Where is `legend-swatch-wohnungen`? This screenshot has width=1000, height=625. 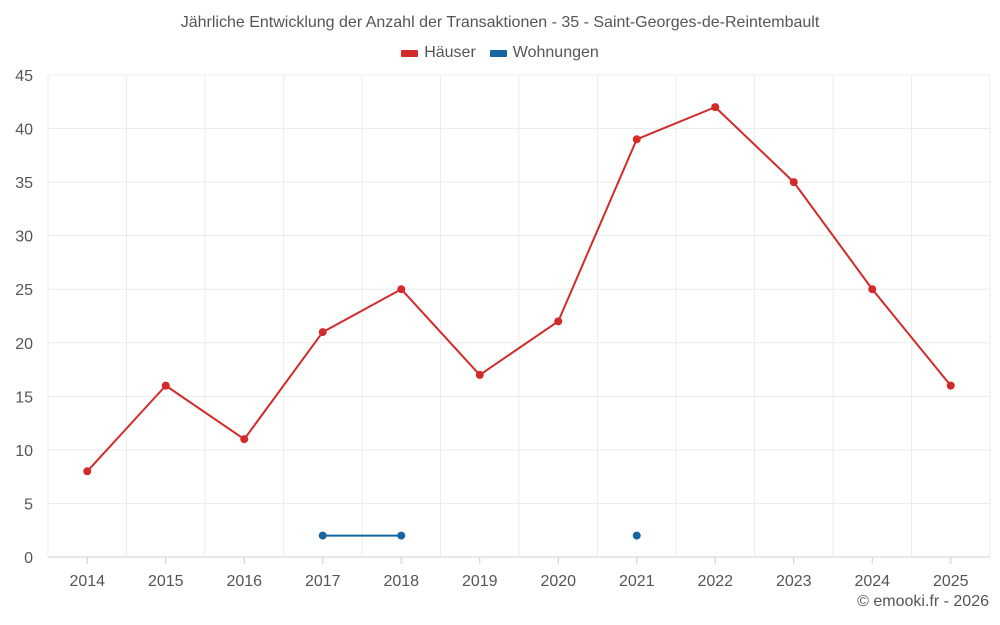
legend-swatch-wohnungen is located at coordinates (498, 53).